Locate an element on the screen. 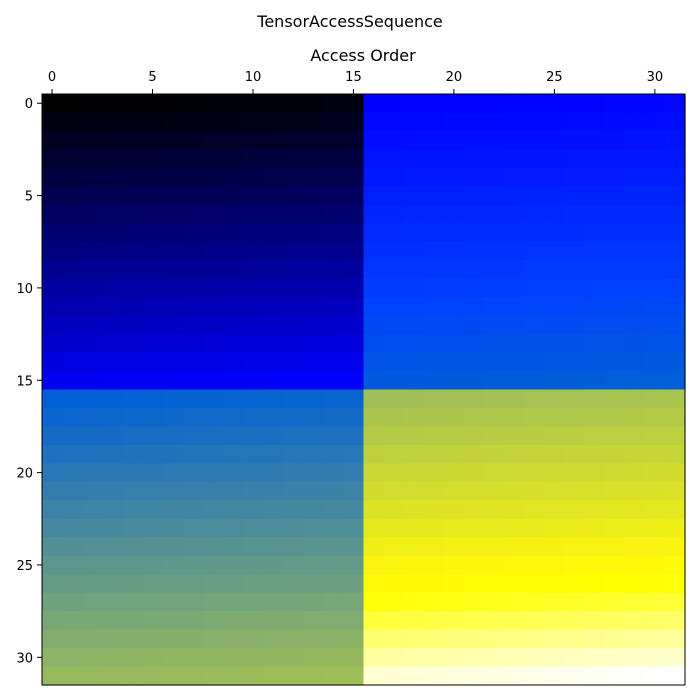 Image resolution: width=700 pixels, height=700 pixels. y-tick-label: 10 is located at coordinates (24, 289).